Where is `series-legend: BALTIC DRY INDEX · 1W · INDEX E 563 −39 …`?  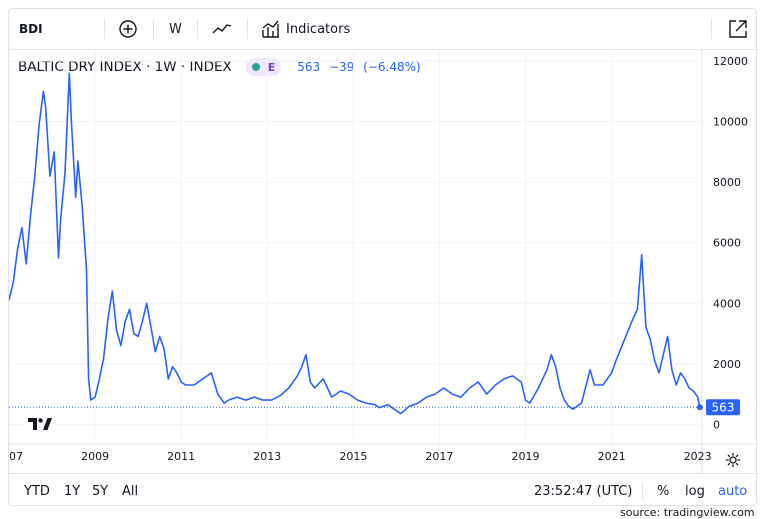 series-legend: BALTIC DRY INDEX · 1W · INDEX E 563 −39 … is located at coordinates (222, 67).